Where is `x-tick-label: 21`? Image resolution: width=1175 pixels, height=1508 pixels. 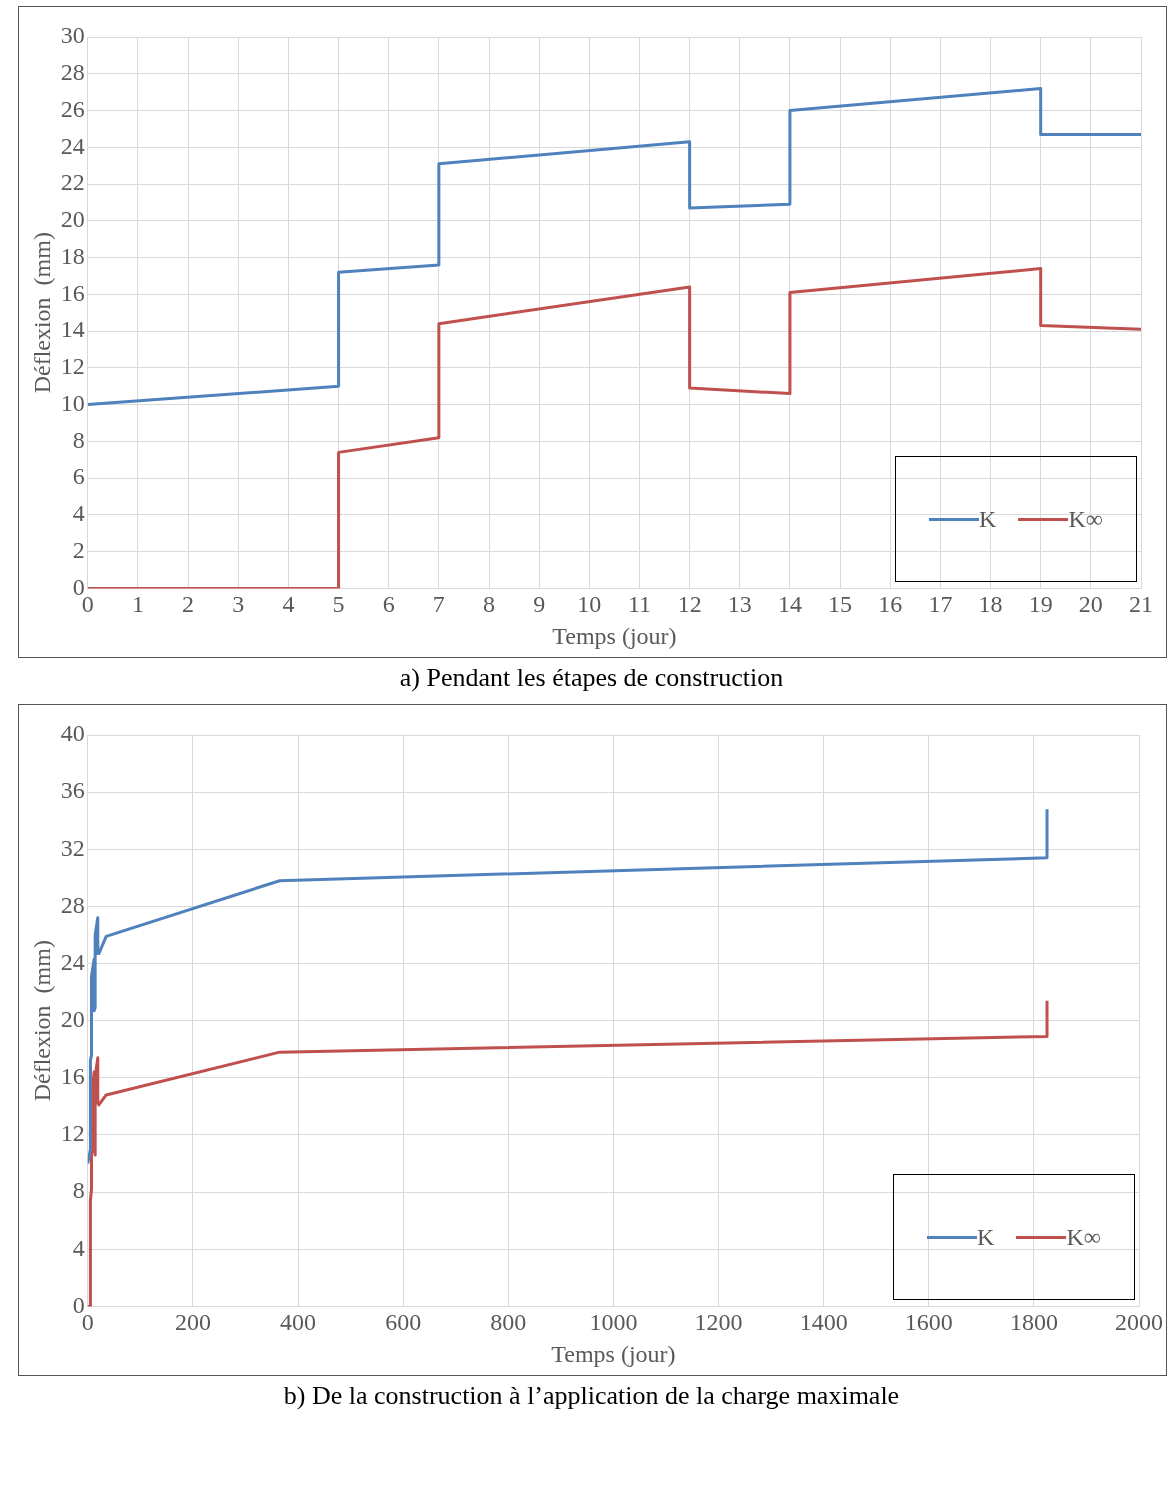 x-tick-label: 21 is located at coordinates (1141, 604).